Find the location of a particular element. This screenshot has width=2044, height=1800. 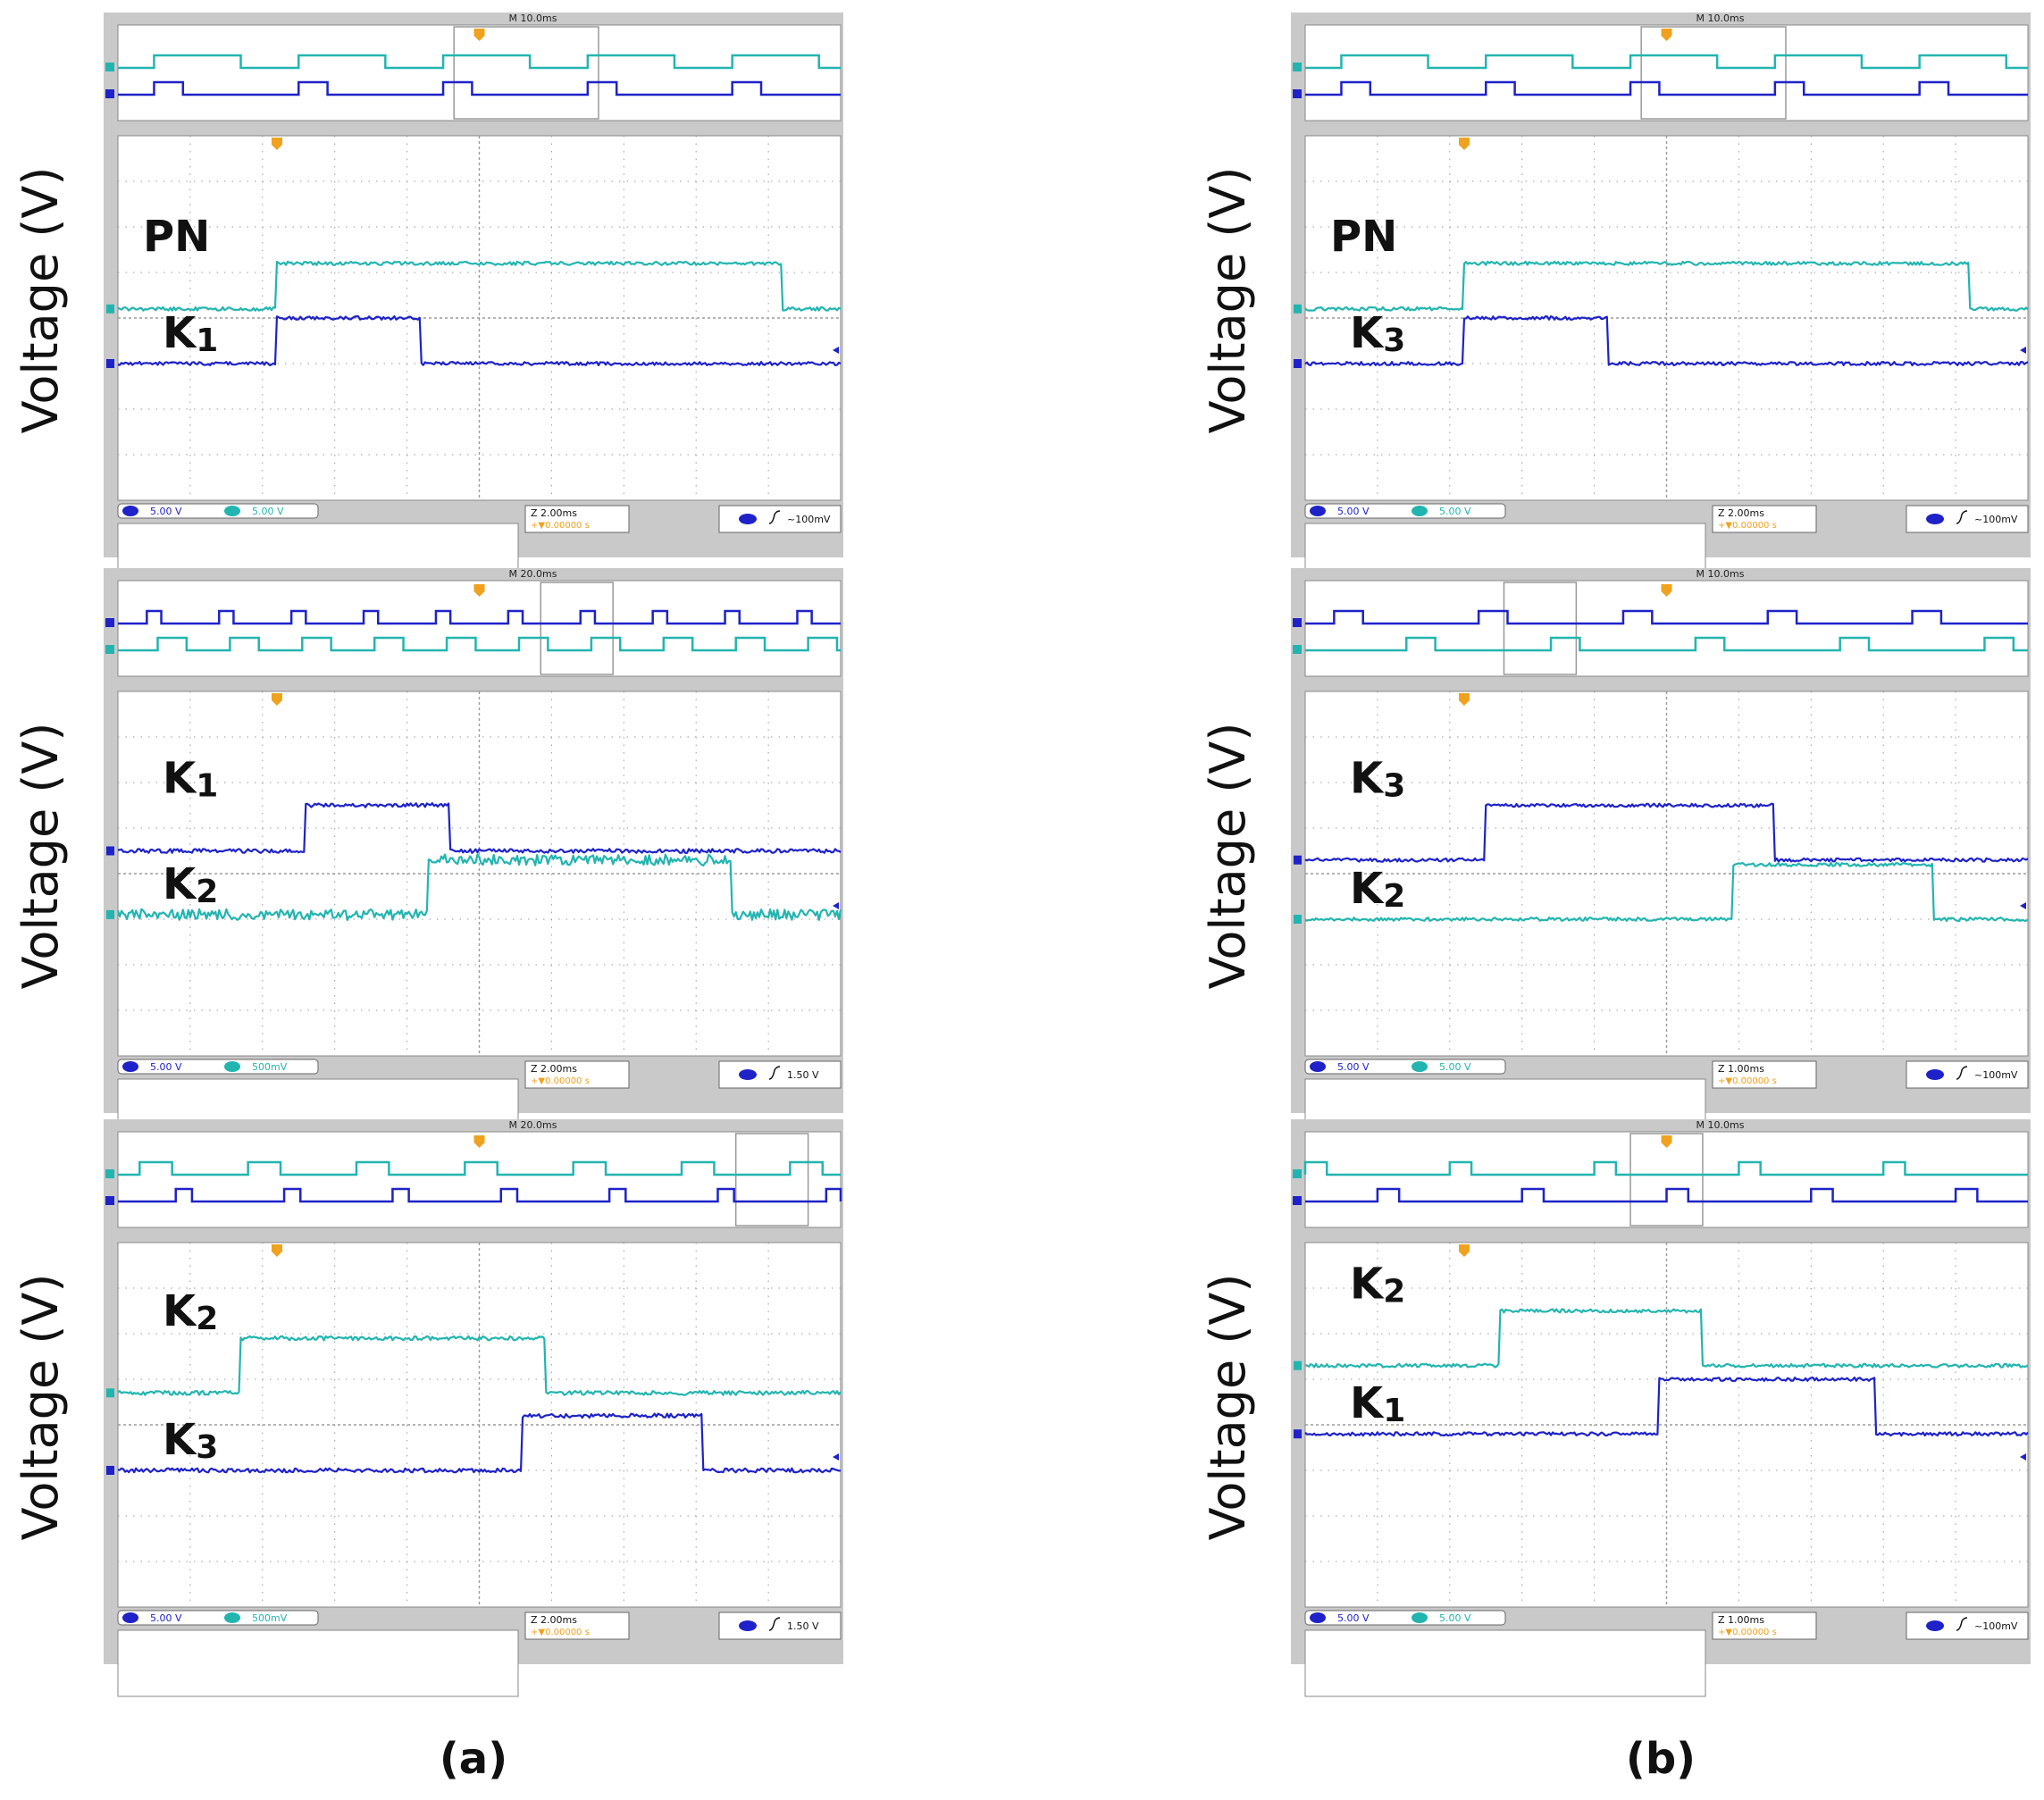

trace-label-K3: K3 is located at coordinates (1377, 333).